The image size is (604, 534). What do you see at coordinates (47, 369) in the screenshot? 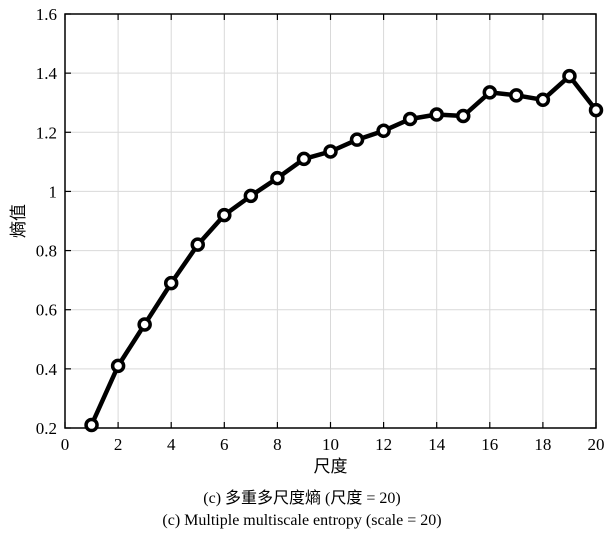
I see `y-tick-label: 0.4` at bounding box center [47, 369].